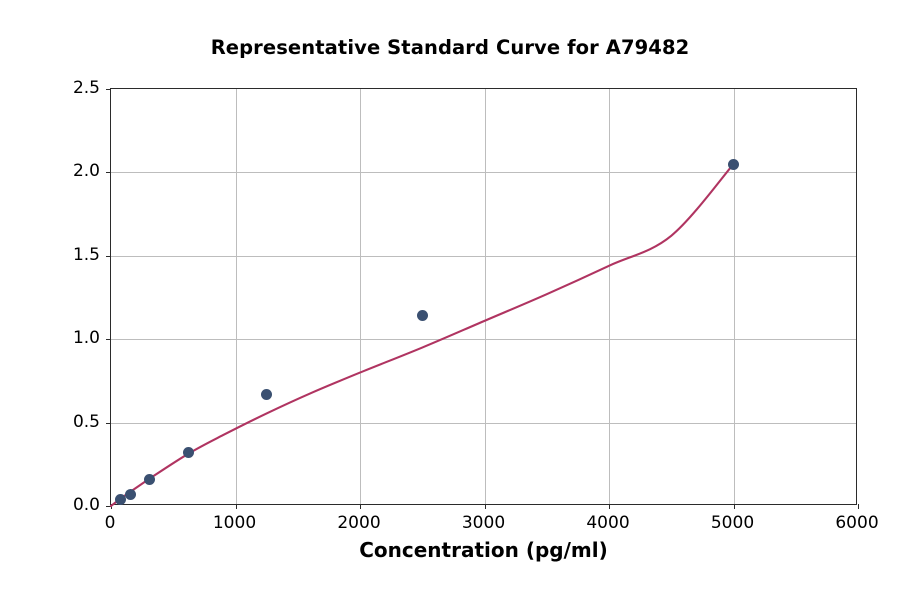 The height and width of the screenshot is (594, 900). I want to click on y-tick-label: 1.5, so click(86, 254).